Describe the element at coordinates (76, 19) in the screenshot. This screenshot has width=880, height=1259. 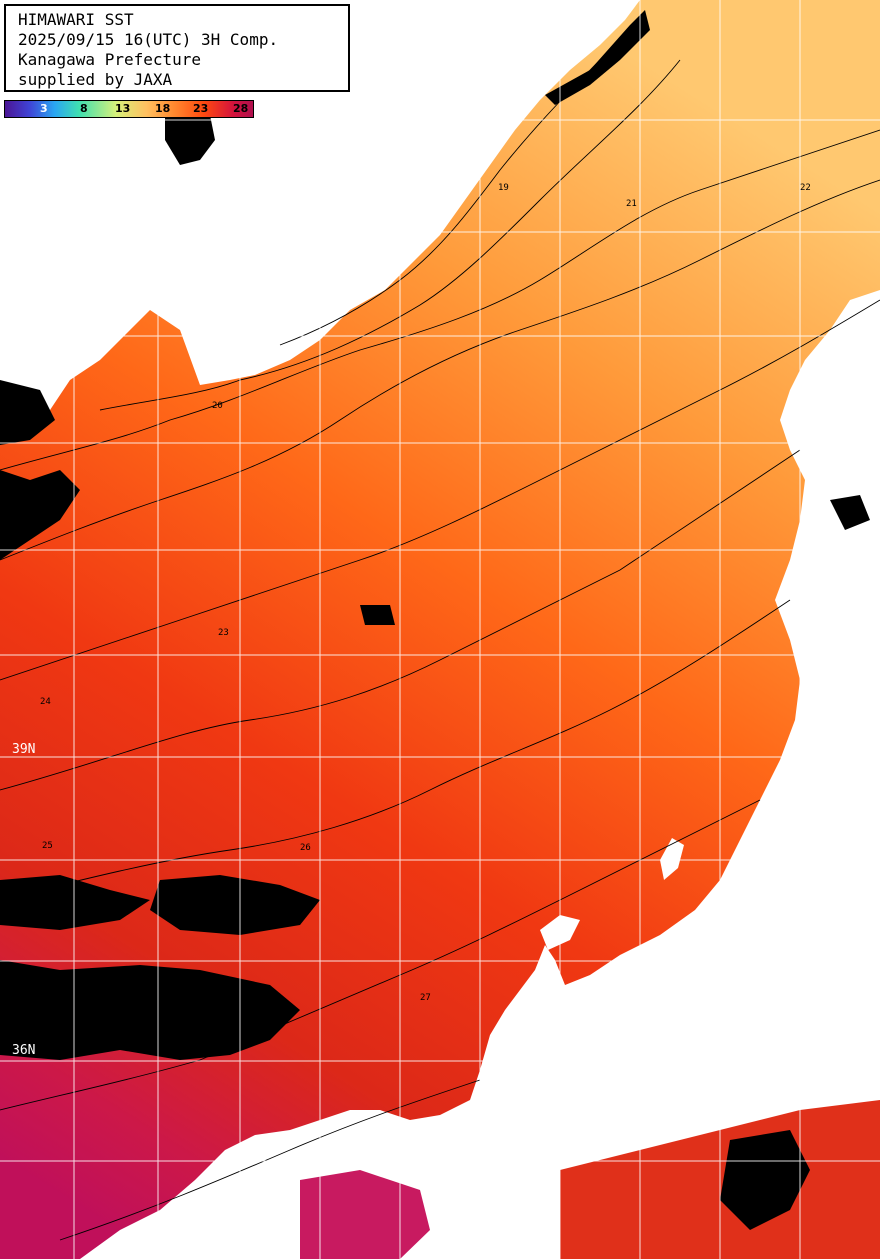
I see `title-satellite: HIMAWARI SST` at that location.